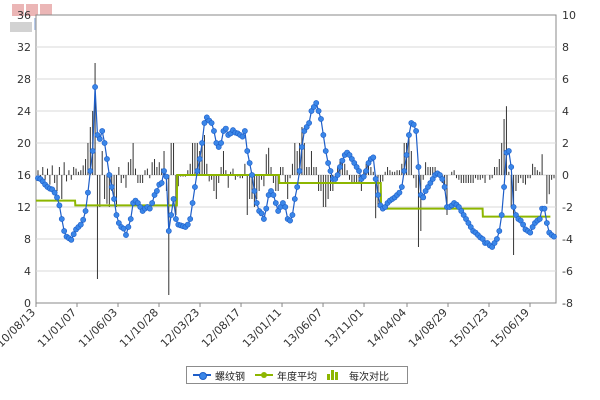 This screenshot has height=400, width=600. I want to click on x-tick-label: 12/03/23, so click(180, 328).